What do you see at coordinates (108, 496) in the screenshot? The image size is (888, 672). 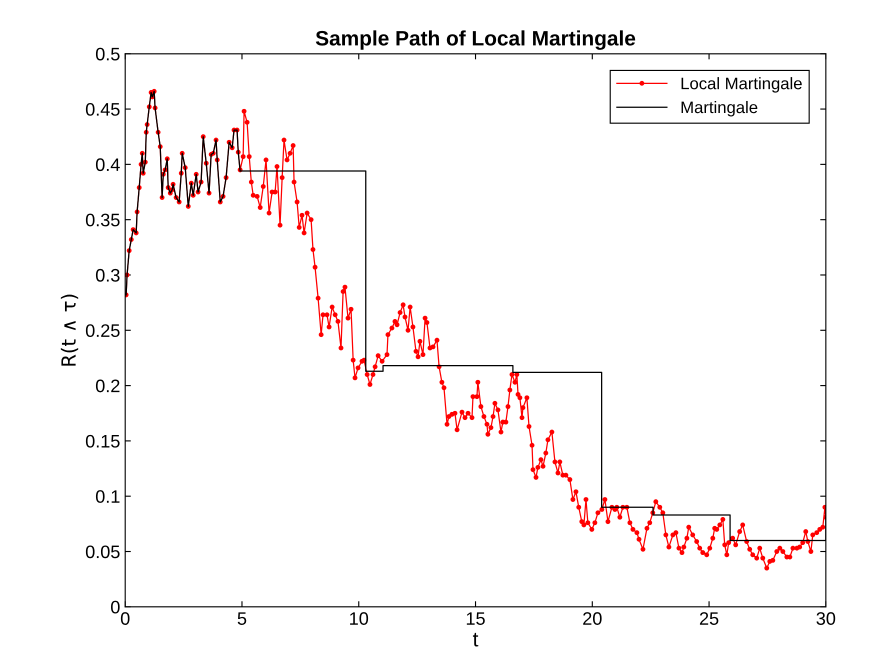 I see `y-tick-label: 0.1` at bounding box center [108, 496].